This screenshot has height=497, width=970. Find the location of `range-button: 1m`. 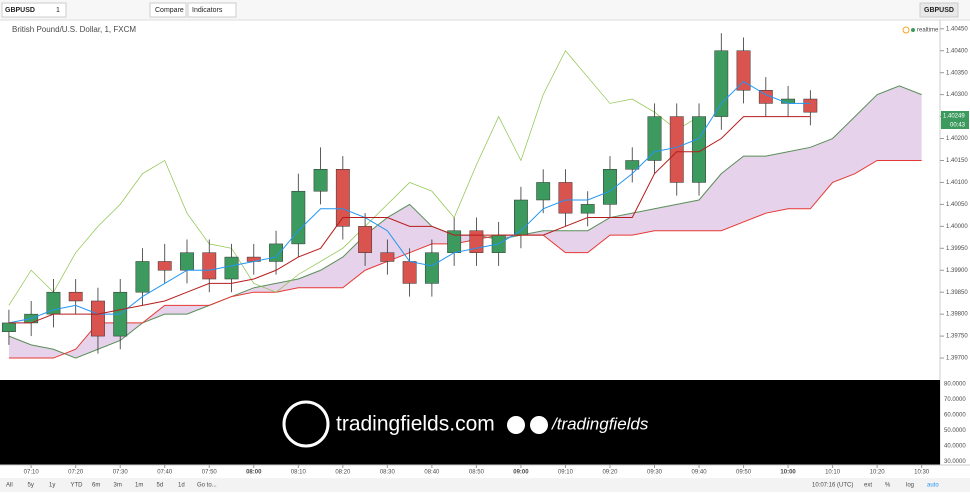

range-button: 1m is located at coordinates (139, 486).